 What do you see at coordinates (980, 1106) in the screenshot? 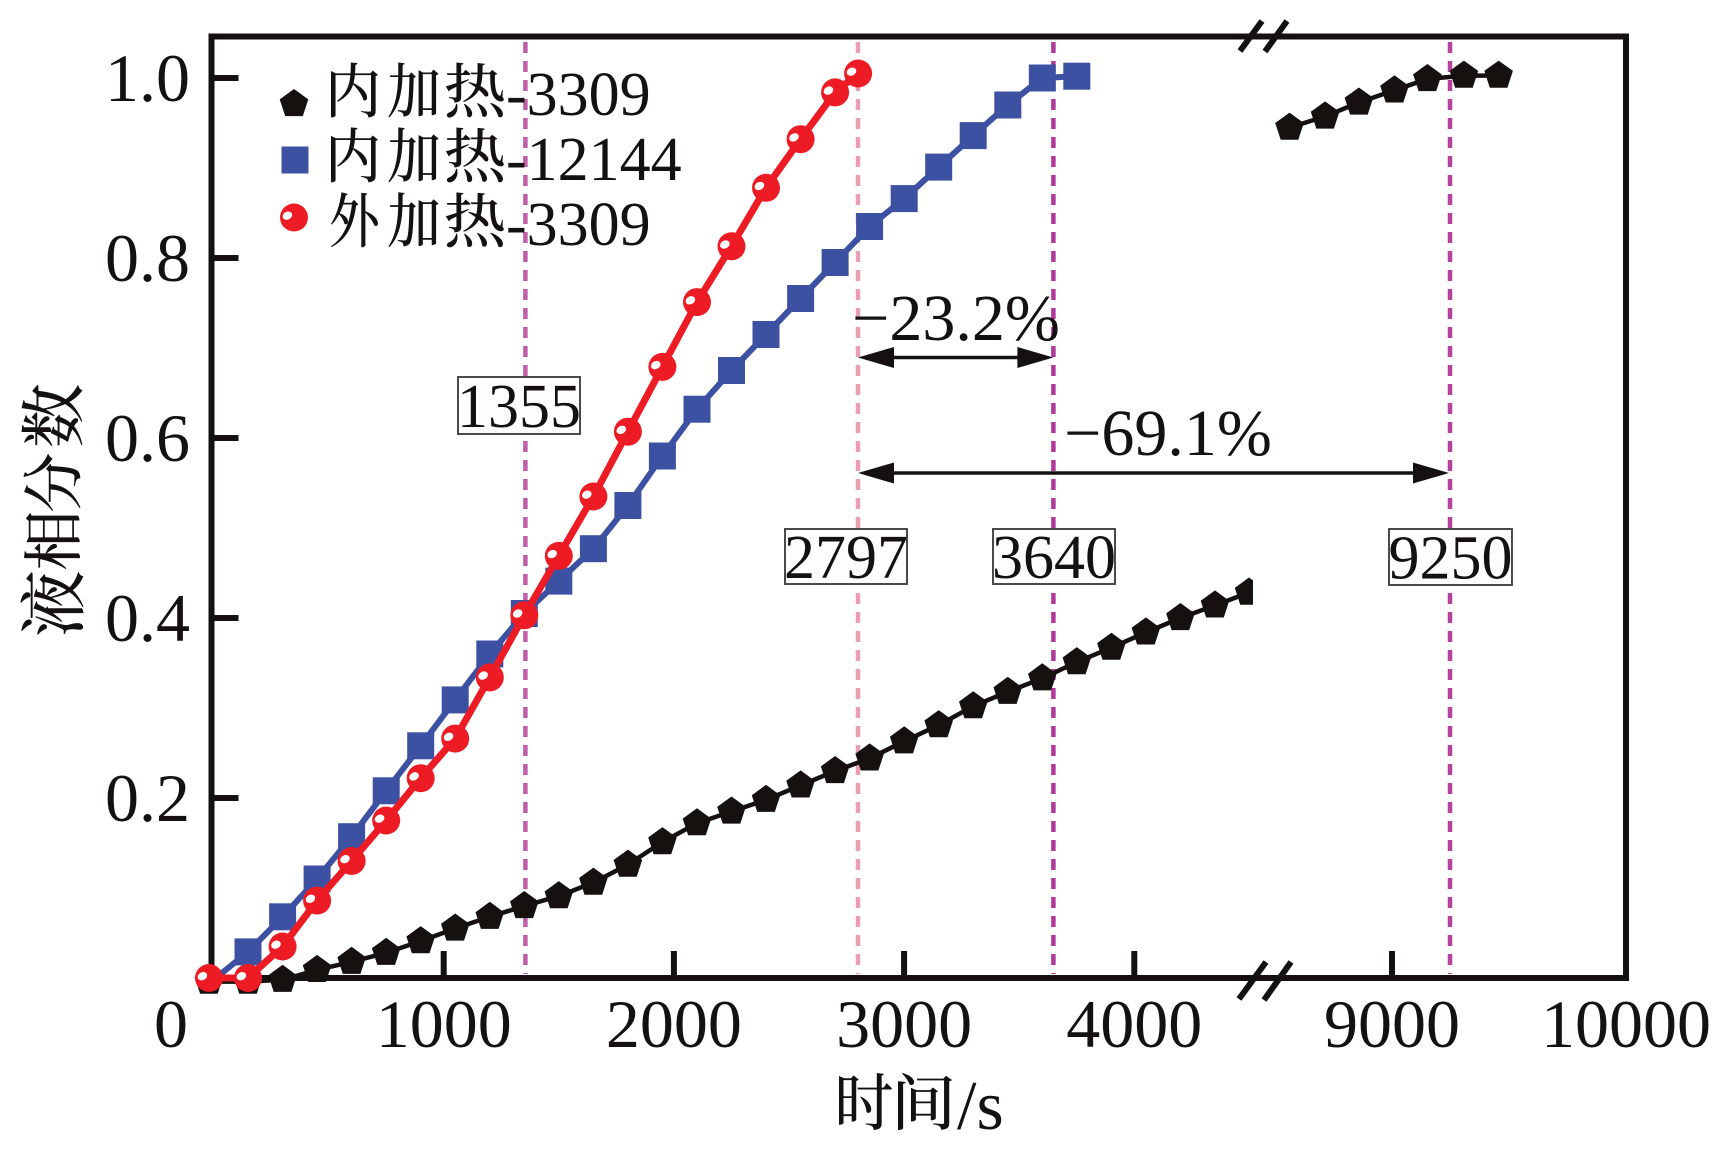
I see `svg-text: /s` at bounding box center [980, 1106].